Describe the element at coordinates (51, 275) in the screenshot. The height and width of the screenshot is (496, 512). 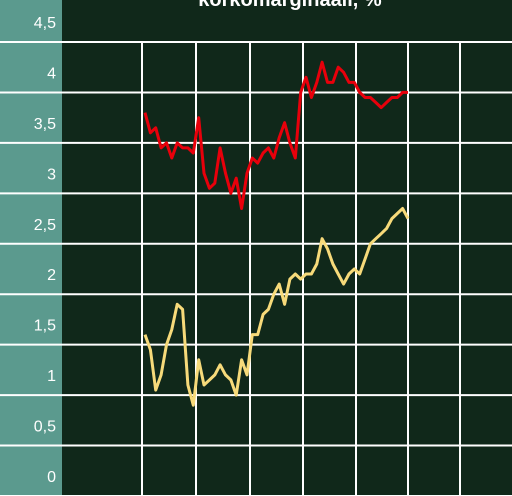
I see `y-tick-label: 2` at that location.